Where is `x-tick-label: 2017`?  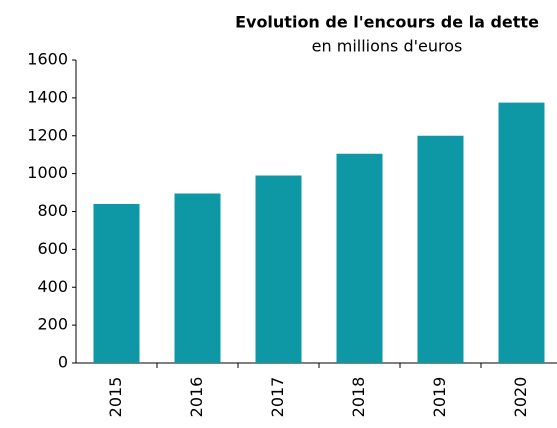 x-tick-label: 2017 is located at coordinates (277, 397).